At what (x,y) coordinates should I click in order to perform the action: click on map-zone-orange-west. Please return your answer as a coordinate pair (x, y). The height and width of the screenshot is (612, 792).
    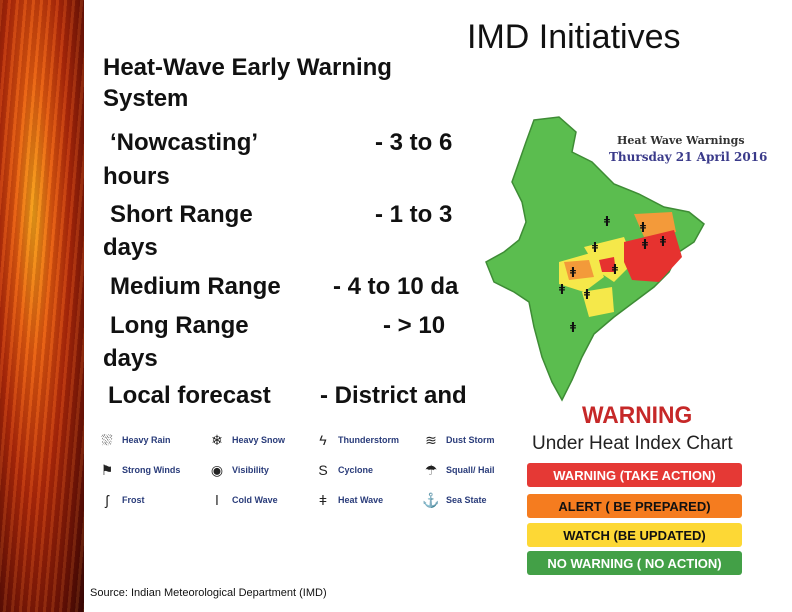
    Looking at the image, I should click on (579, 270).